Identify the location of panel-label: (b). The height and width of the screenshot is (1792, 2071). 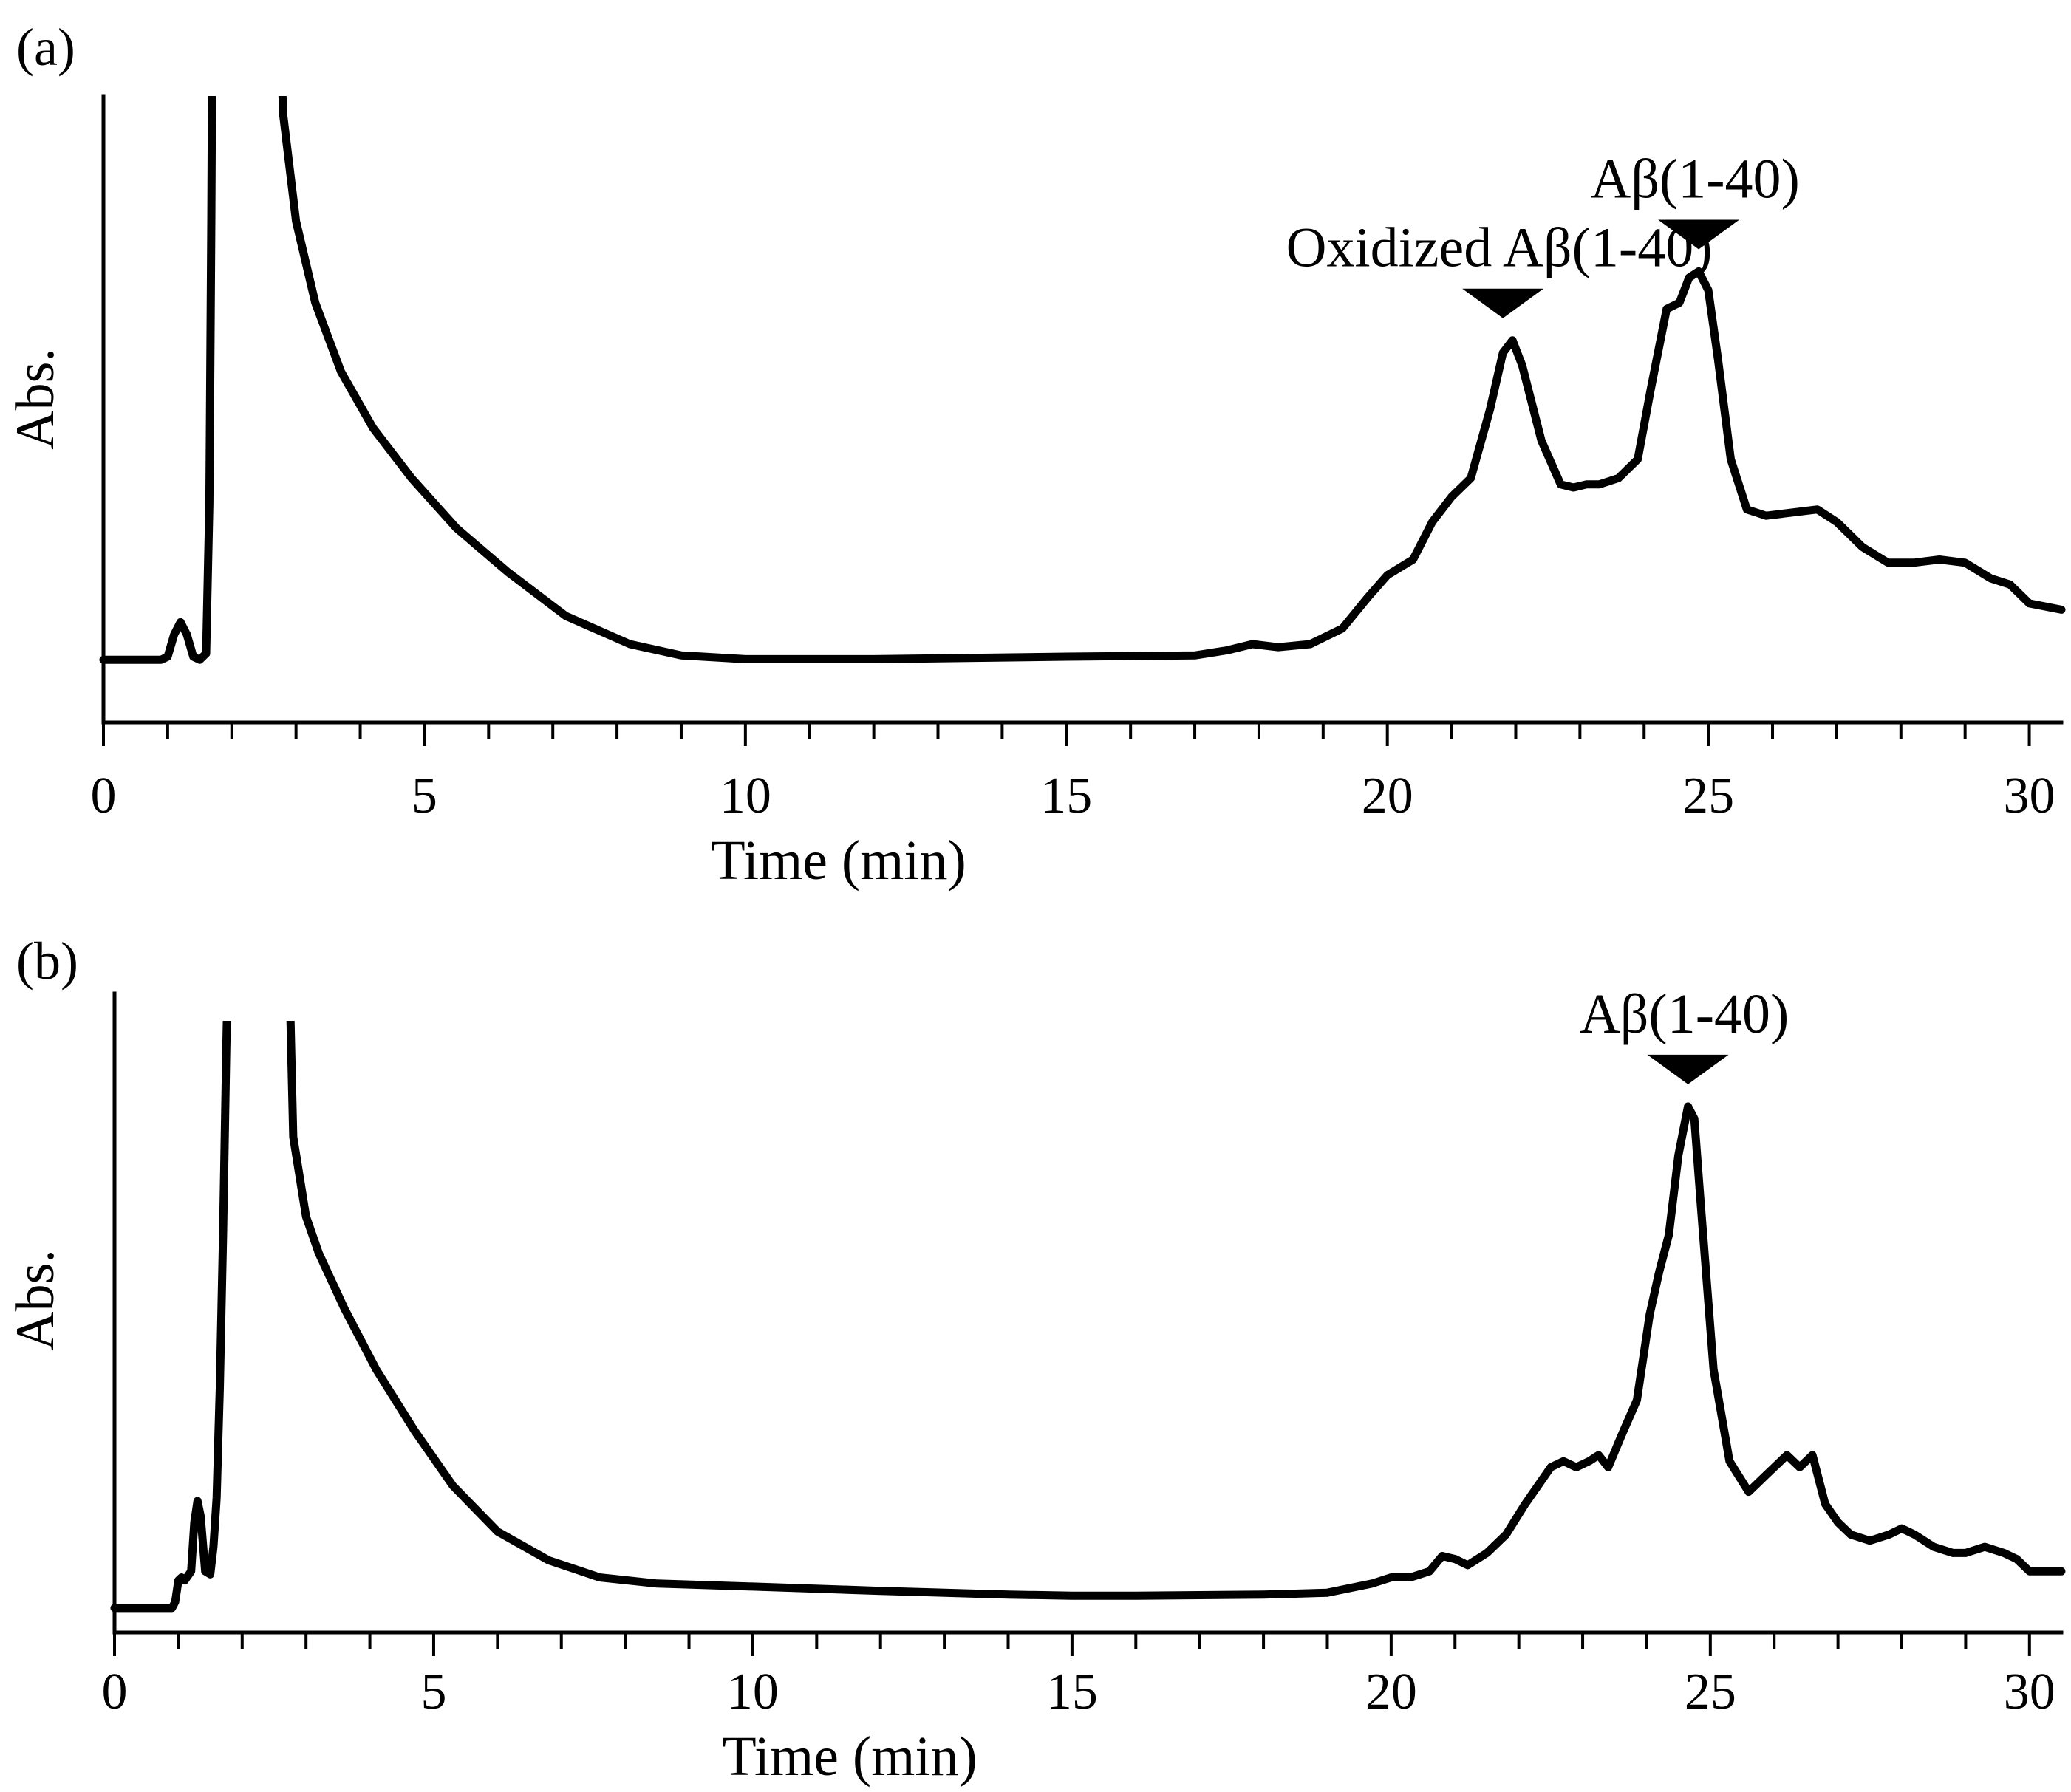
(47, 961).